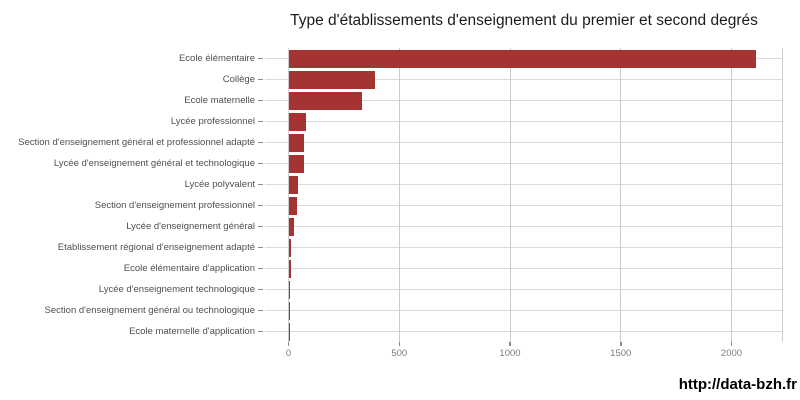 The image size is (800, 400). What do you see at coordinates (621, 353) in the screenshot?
I see `x-tick-label: 1500` at bounding box center [621, 353].